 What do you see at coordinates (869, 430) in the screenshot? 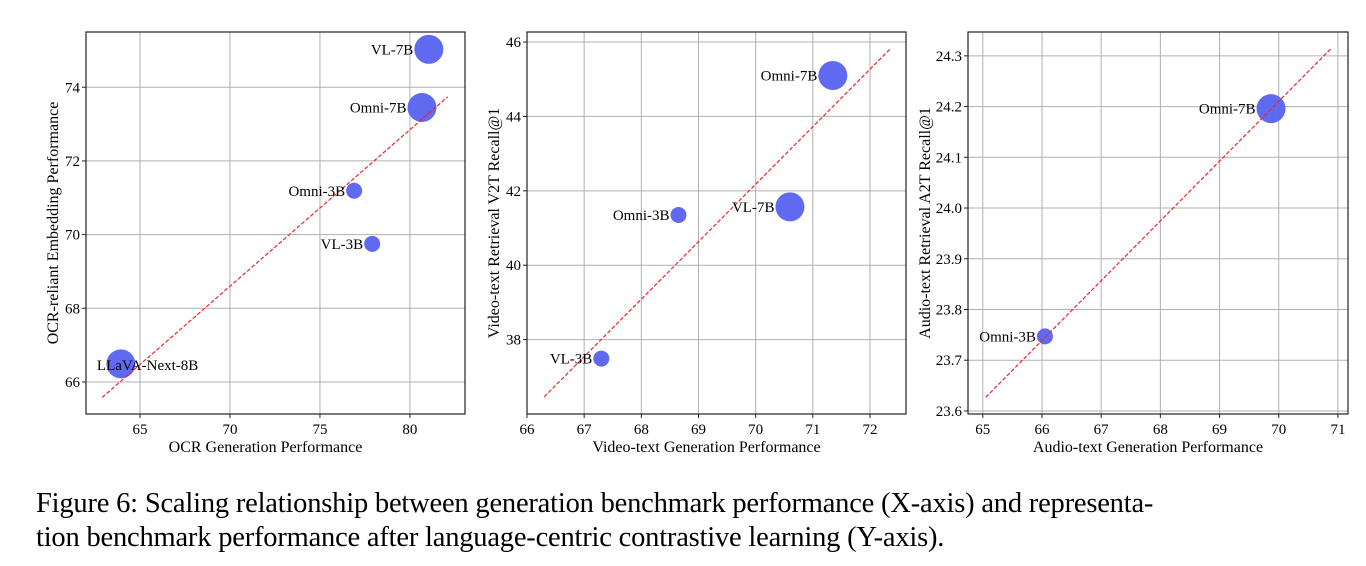
I see `x-tick-label: 72` at bounding box center [869, 430].